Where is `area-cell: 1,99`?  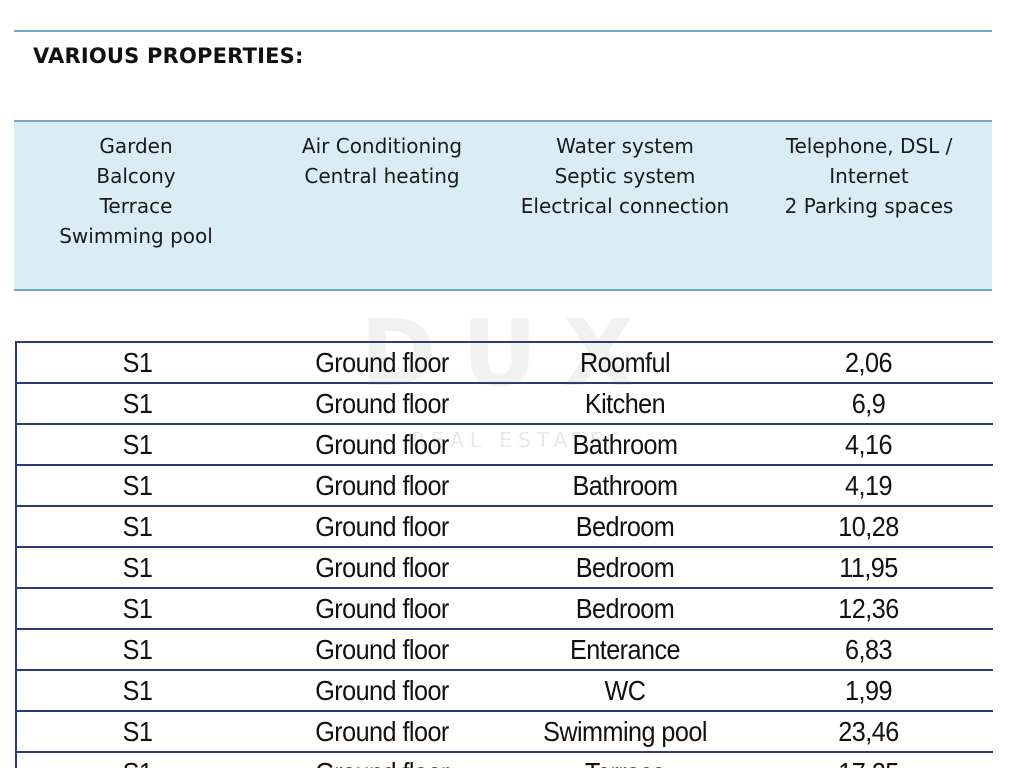 area-cell: 1,99 is located at coordinates (868, 690).